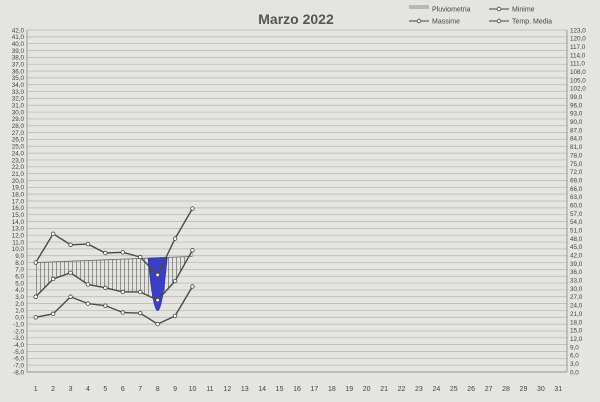 Image resolution: width=600 pixels, height=402 pixels. What do you see at coordinates (419, 21) in the screenshot?
I see `legend-swatch-marker` at bounding box center [419, 21].